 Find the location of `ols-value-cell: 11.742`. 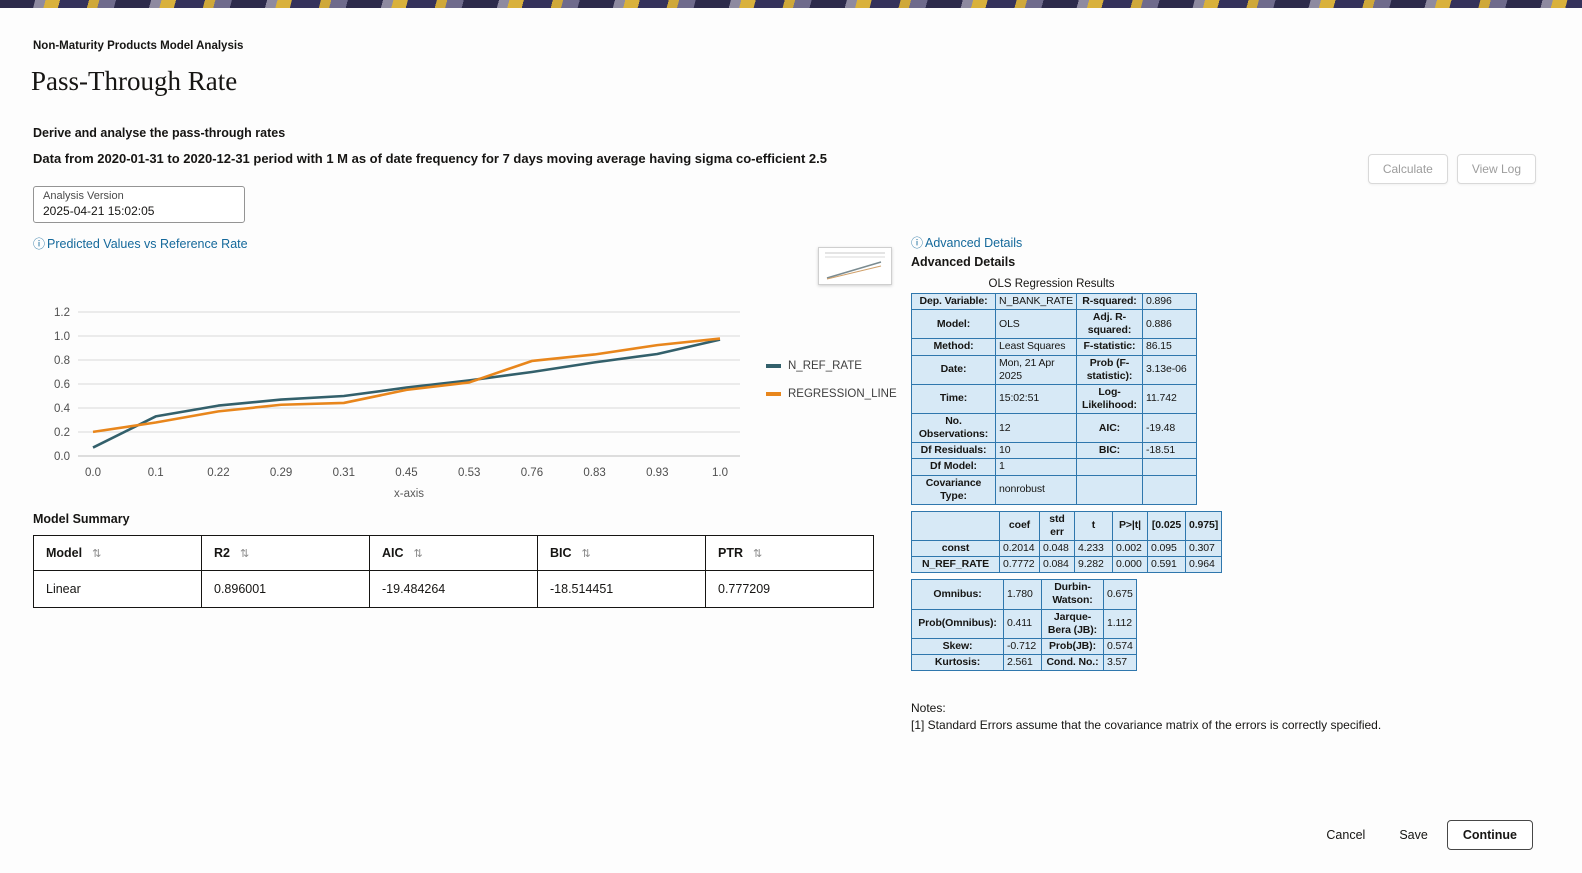

ols-value-cell: 11.742 is located at coordinates (1169, 399).